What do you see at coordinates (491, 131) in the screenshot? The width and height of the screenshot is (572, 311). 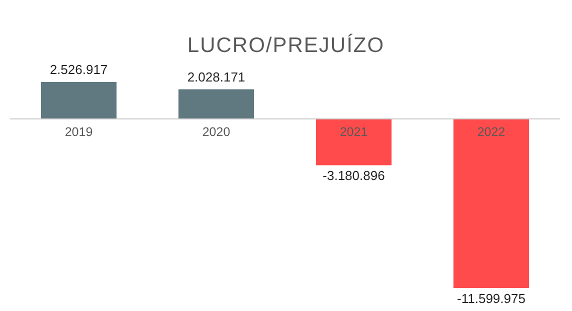 I see `x-tick-label: 2022` at bounding box center [491, 131].